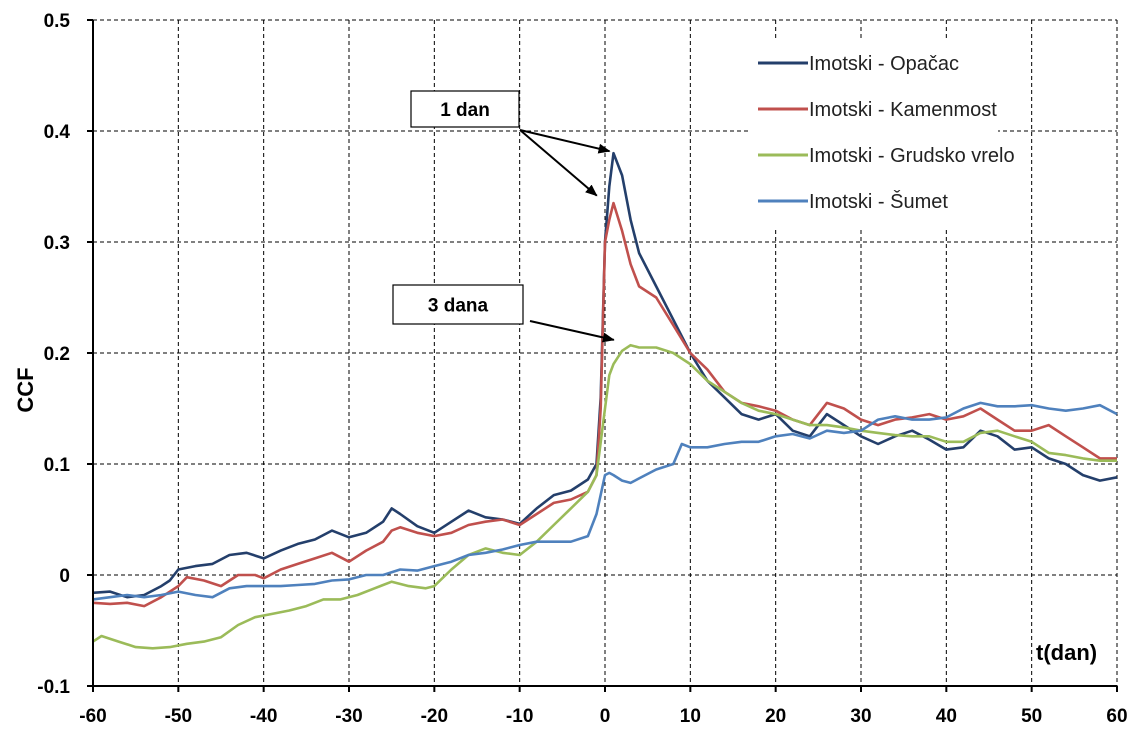 The width and height of the screenshot is (1140, 733). What do you see at coordinates (92, 716) in the screenshot?
I see `x-tick-label: -60` at bounding box center [92, 716].